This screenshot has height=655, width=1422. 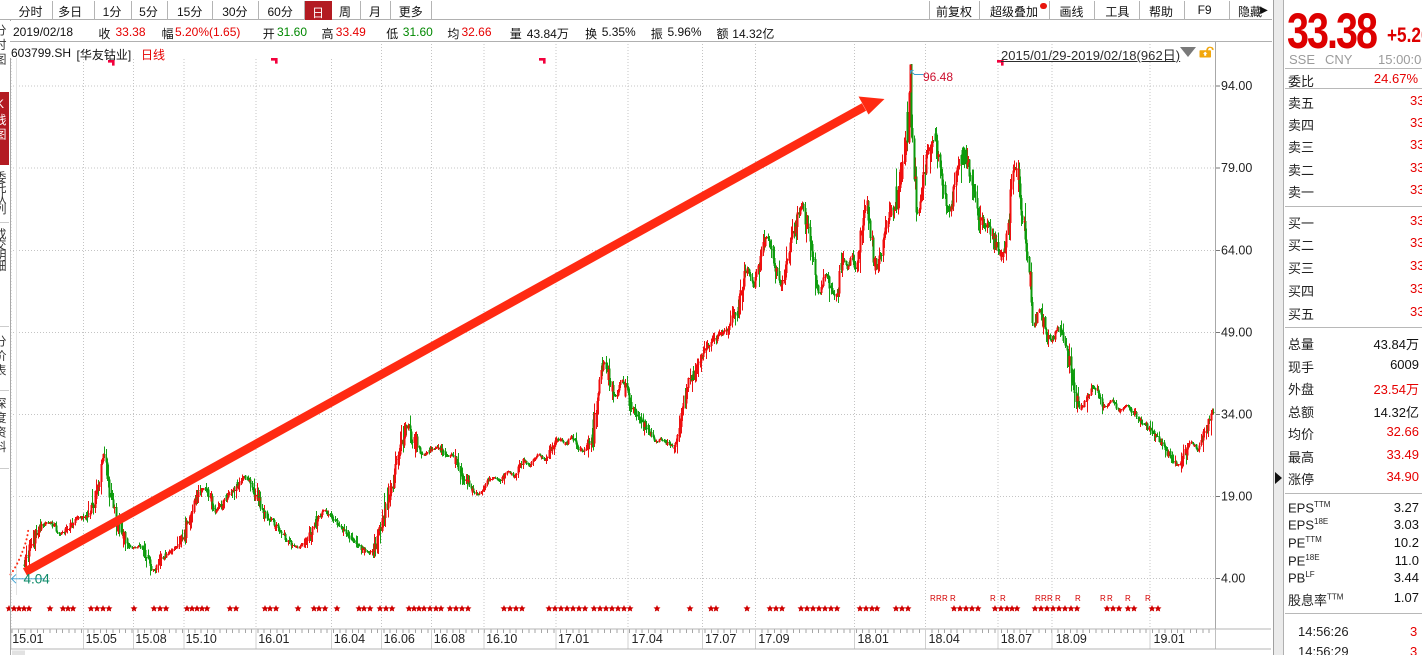 What do you see at coordinates (647, 639) in the screenshot?
I see `svg-text: 17.04` at bounding box center [647, 639].